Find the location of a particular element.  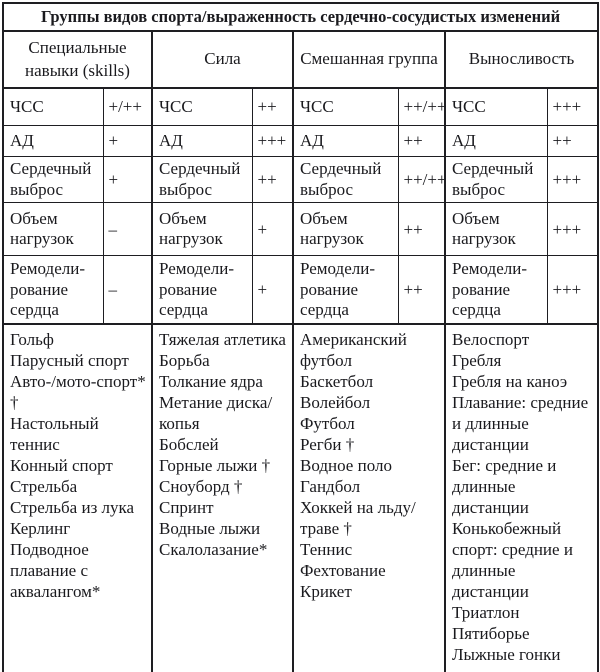

sport-item: Стрельба is located at coordinates (44, 487).